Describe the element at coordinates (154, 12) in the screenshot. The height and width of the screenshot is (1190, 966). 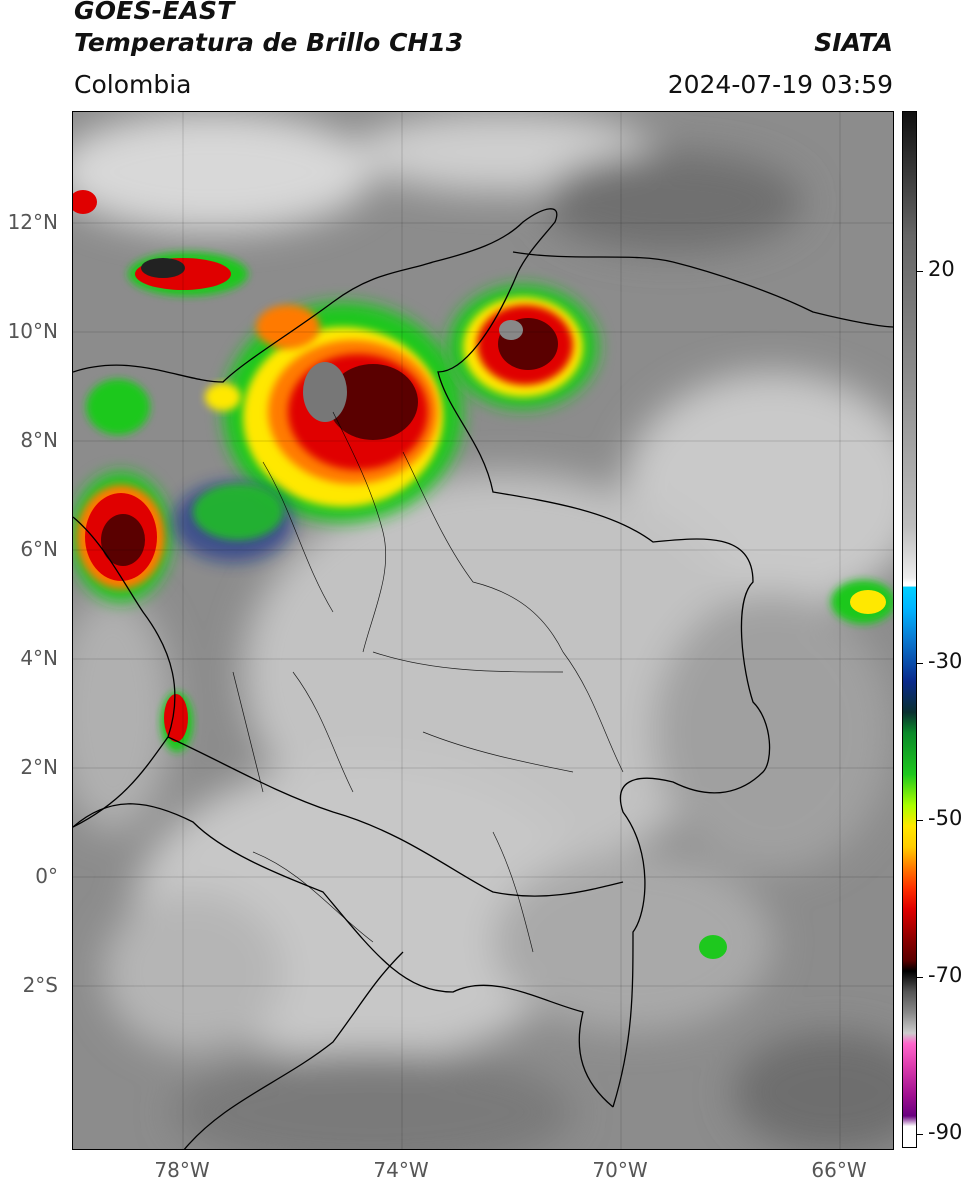
I see `satellite-title: GOES-EAST` at that location.